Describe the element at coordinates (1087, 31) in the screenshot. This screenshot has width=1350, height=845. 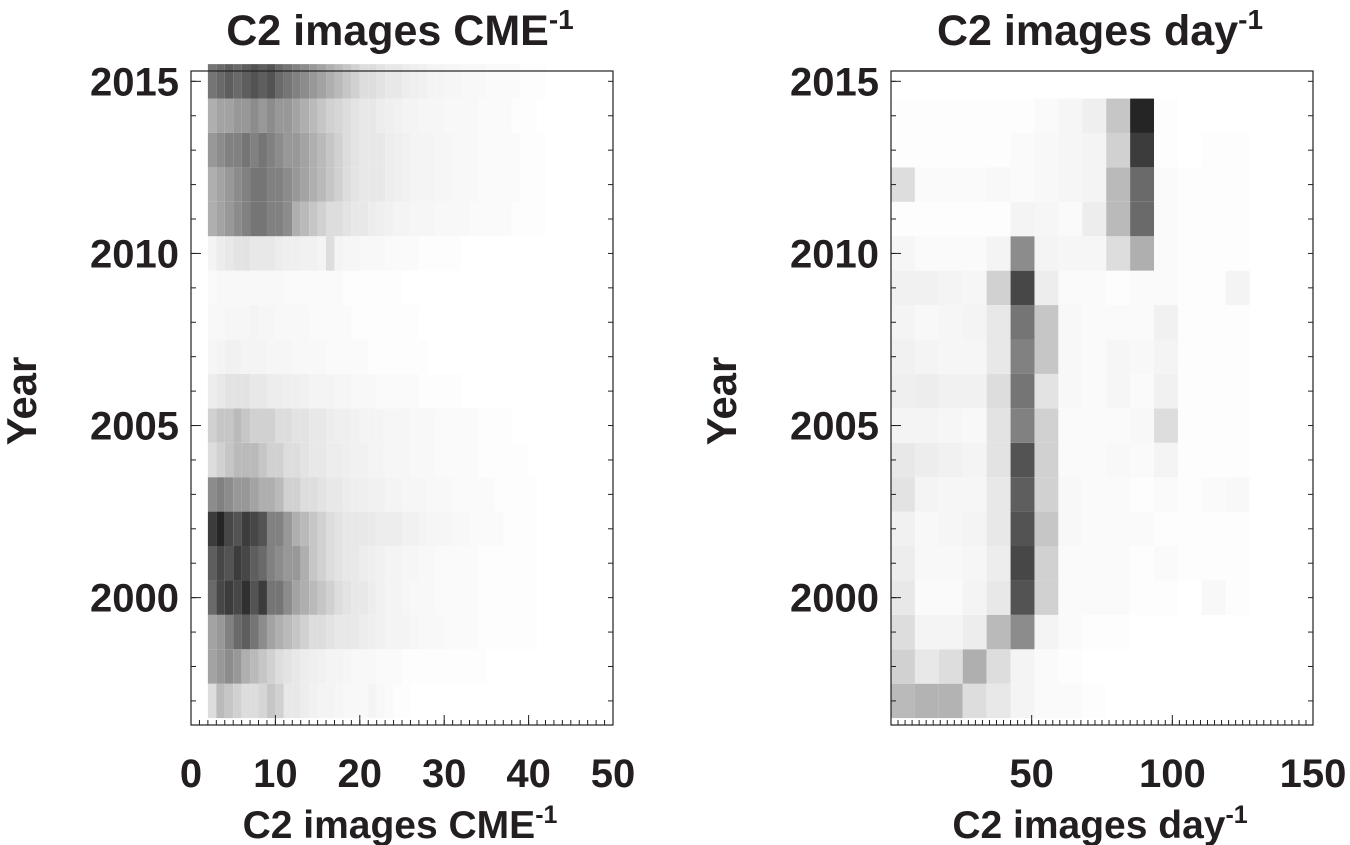
I see `right-title-base: C2 images day` at that location.